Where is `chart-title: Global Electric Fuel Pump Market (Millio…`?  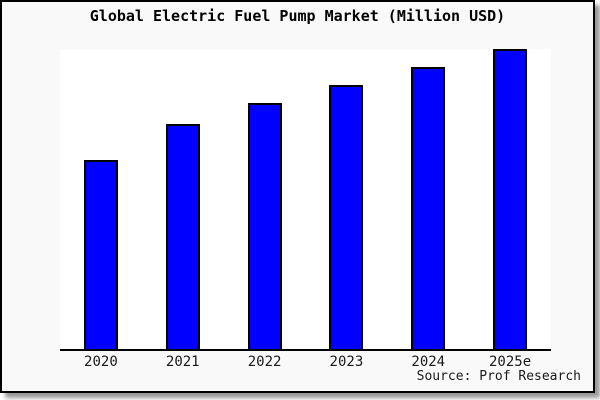 chart-title: Global Electric Fuel Pump Market (Millio… is located at coordinates (297, 16).